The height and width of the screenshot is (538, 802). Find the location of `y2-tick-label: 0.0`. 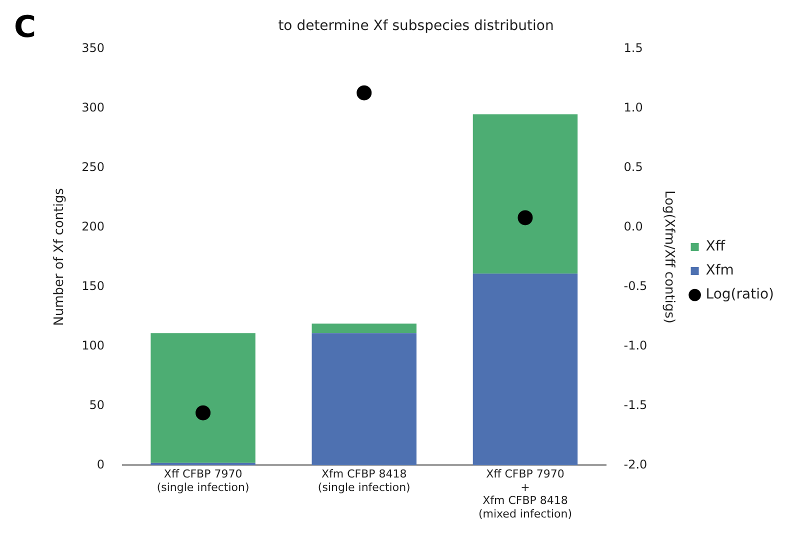

y2-tick-label: 0.0 is located at coordinates (633, 226).